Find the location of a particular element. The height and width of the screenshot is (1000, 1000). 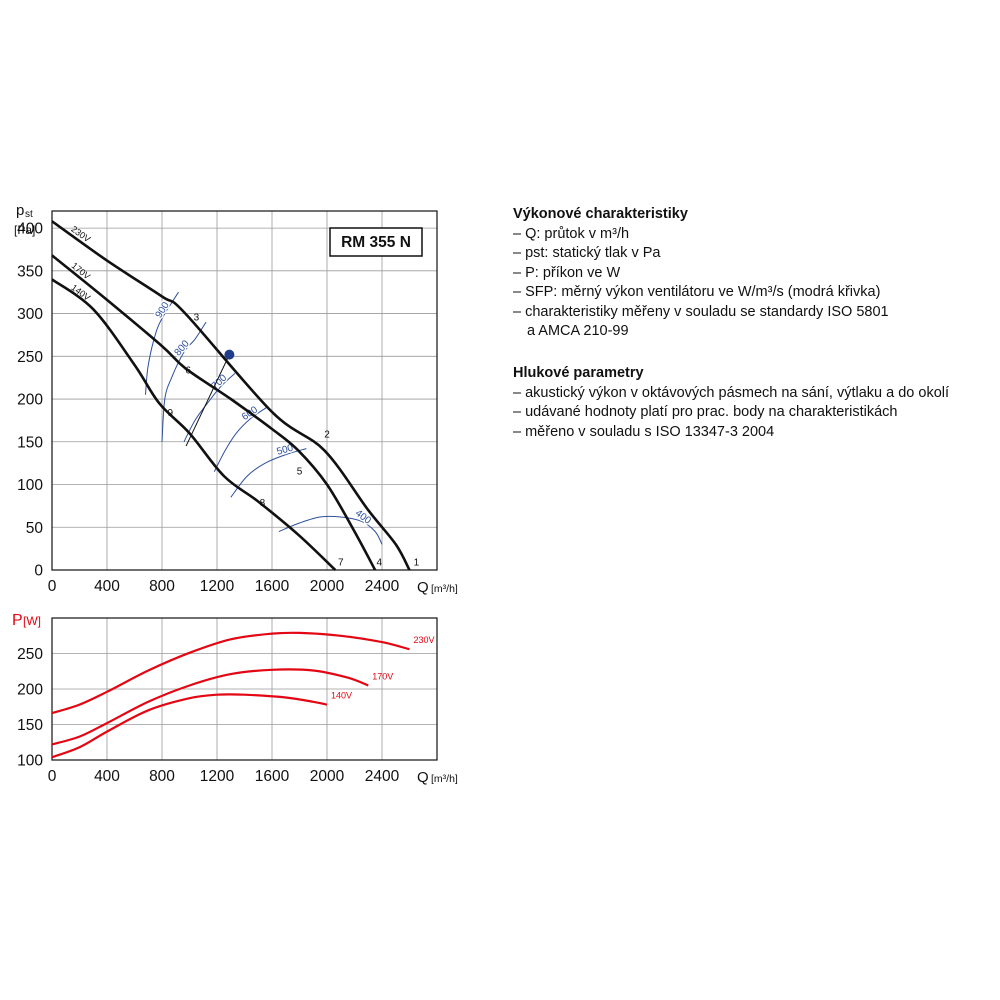

pressure-x-tick-label: 0 is located at coordinates (52, 586).